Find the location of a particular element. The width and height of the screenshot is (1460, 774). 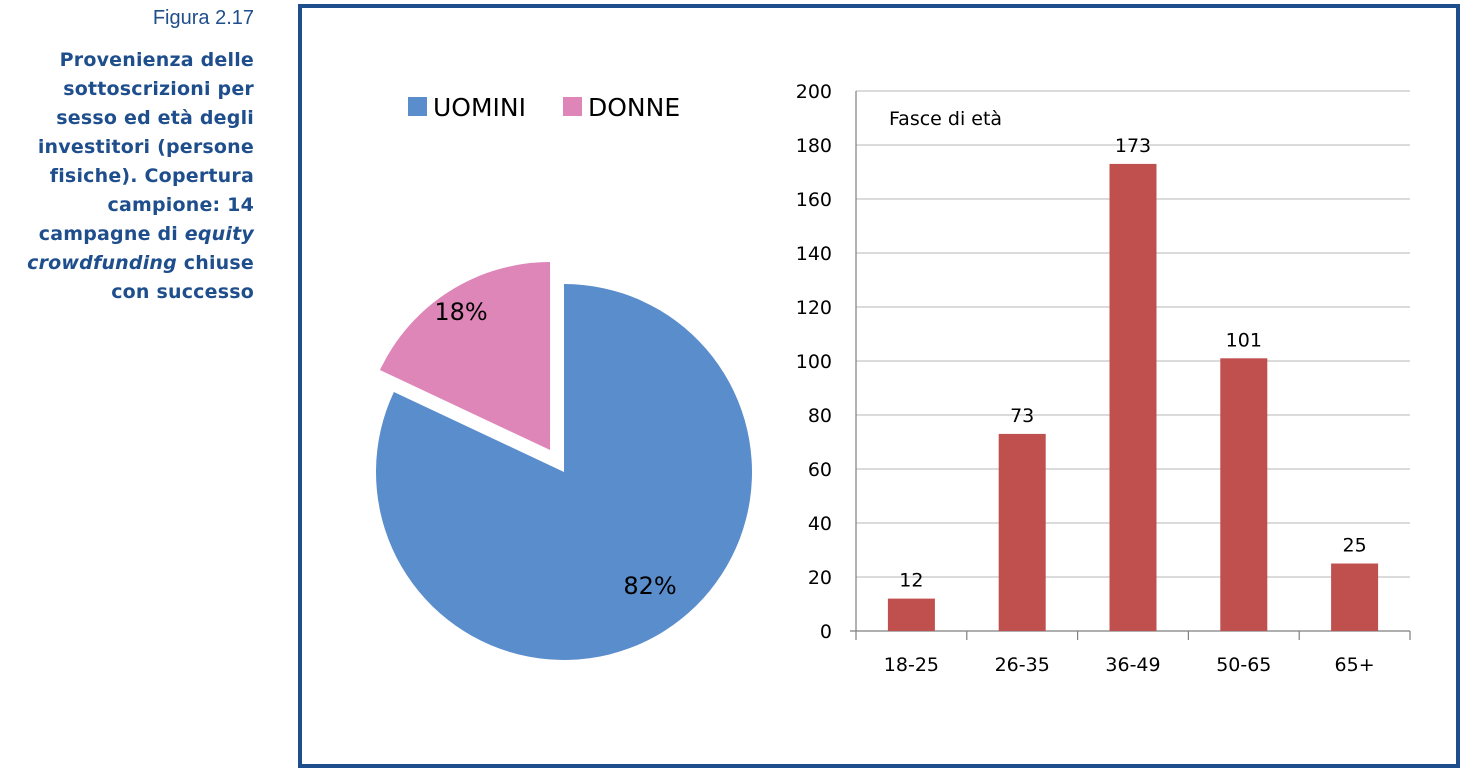

pie-label-donne: 18% is located at coordinates (460, 312).